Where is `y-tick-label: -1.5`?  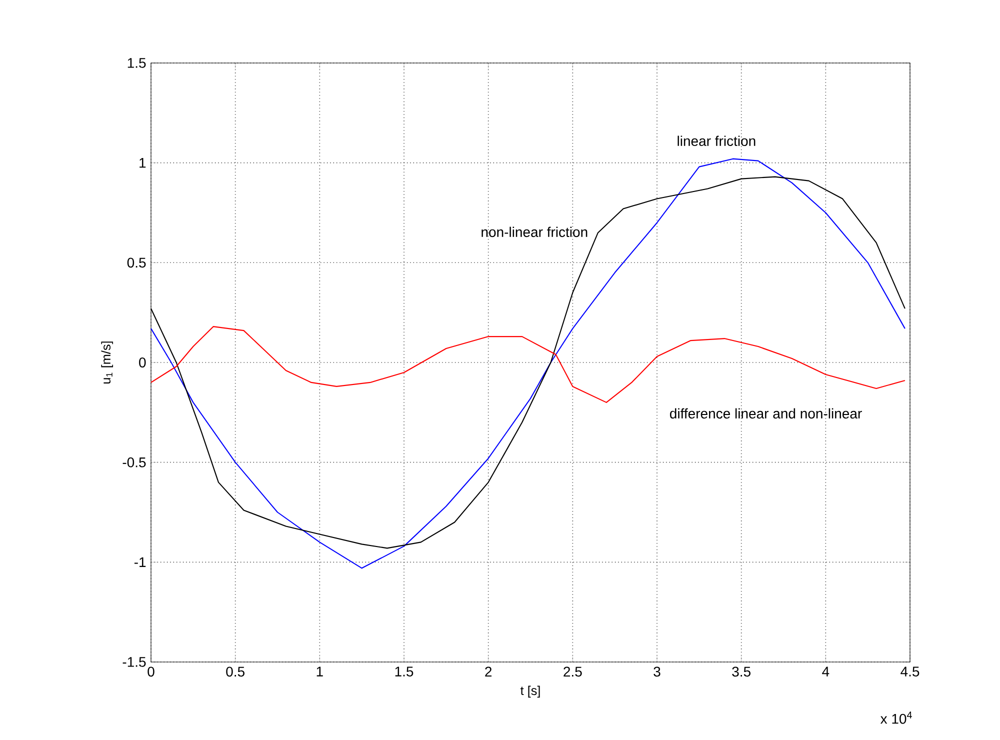 y-tick-label: -1.5 is located at coordinates (134, 662).